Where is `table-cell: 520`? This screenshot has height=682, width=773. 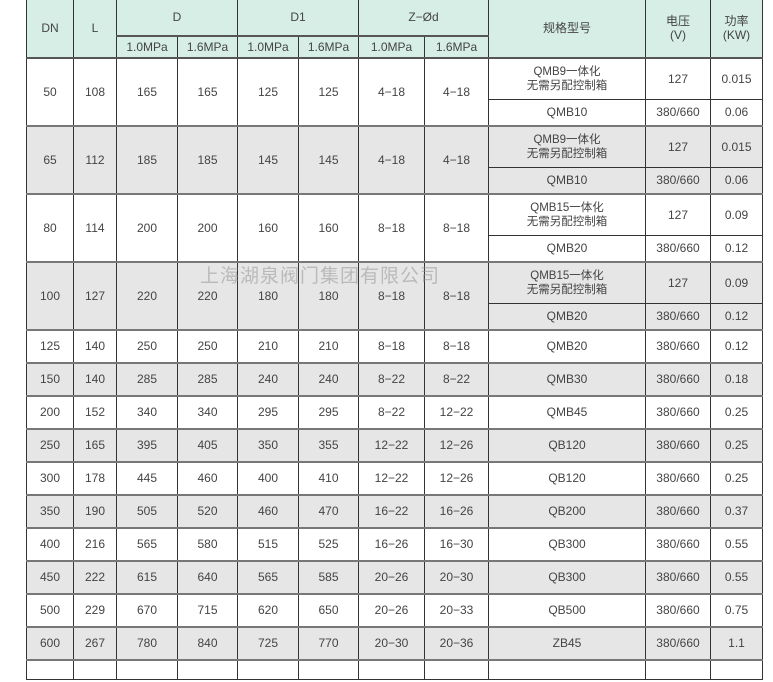 table-cell: 520 is located at coordinates (207, 511).